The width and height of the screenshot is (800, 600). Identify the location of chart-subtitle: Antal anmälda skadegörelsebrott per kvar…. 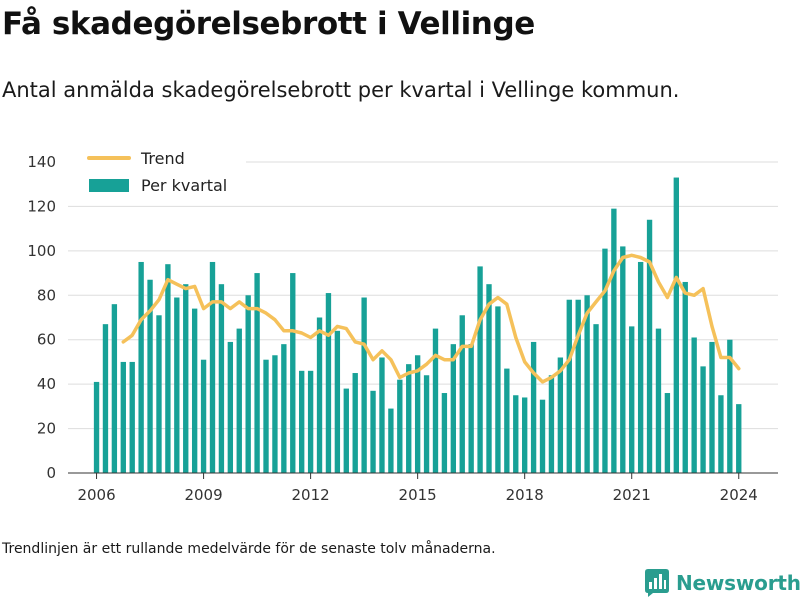
(341, 90).